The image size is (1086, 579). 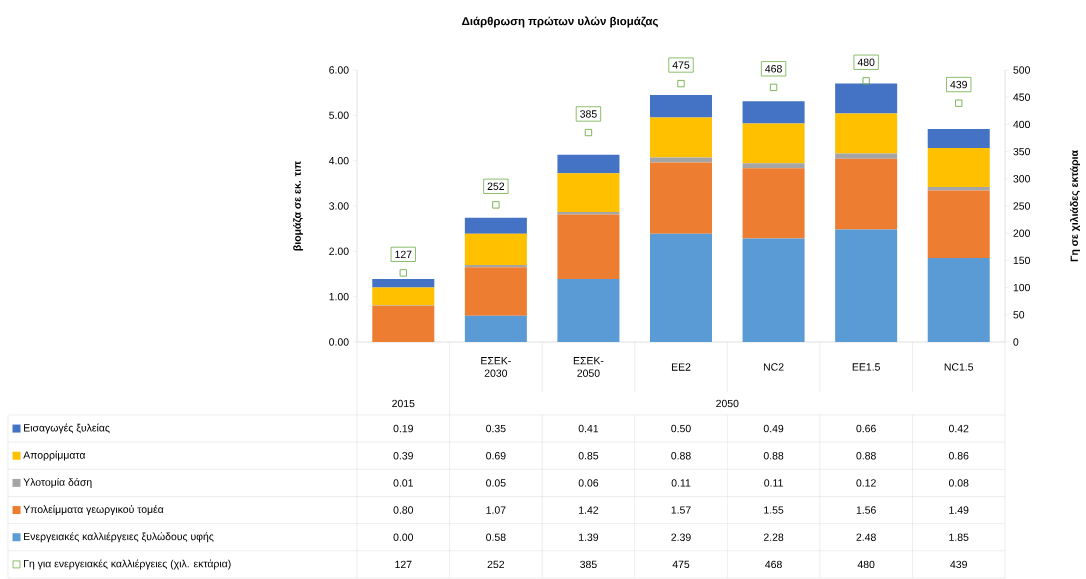 I want to click on y-tick-label: 1.00, so click(x=339, y=296).